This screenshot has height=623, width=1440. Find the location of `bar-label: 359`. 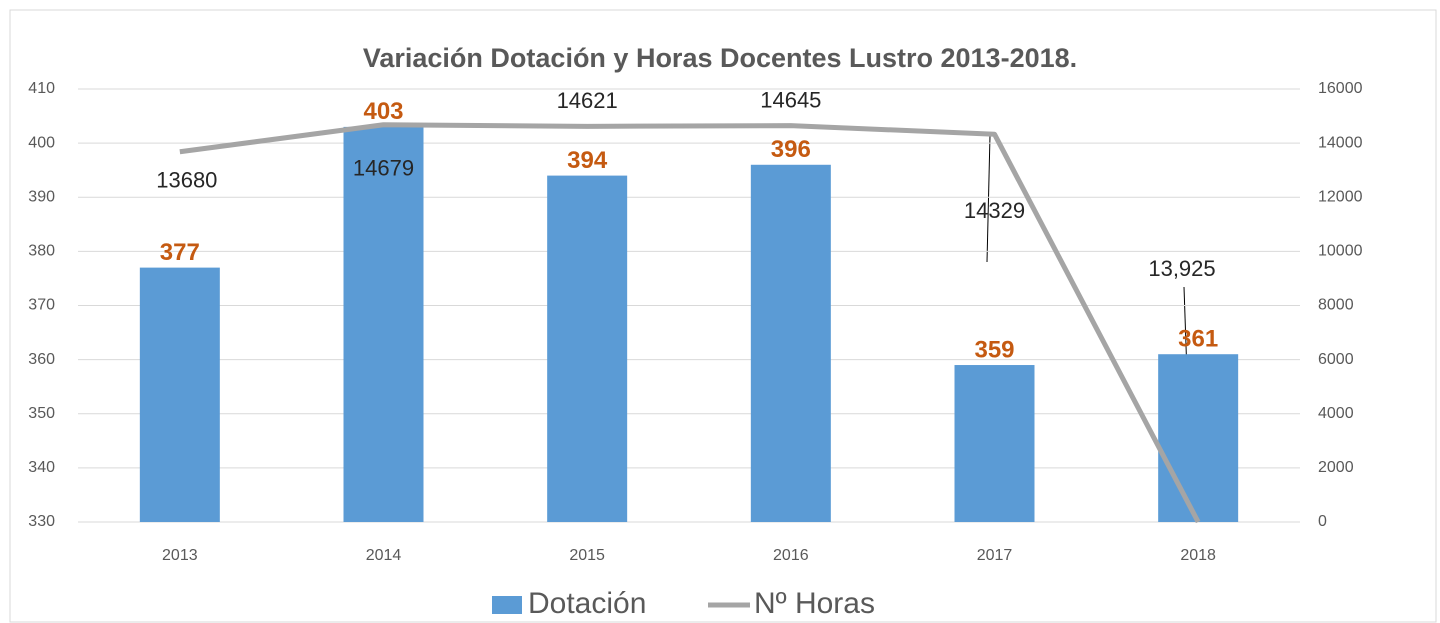

bar-label: 359 is located at coordinates (994, 349).